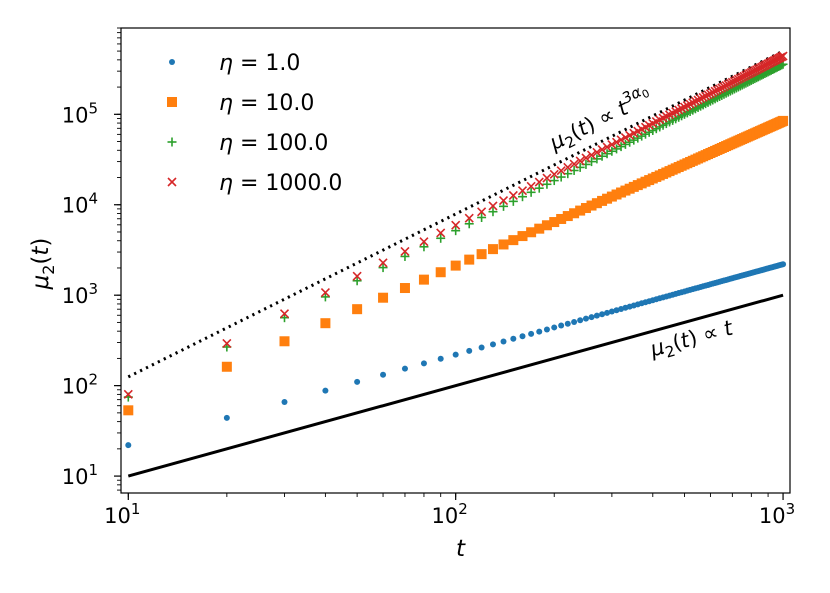 This screenshot has height=593, width=830. I want to click on x-tick-label: 10³, so click(777, 514).